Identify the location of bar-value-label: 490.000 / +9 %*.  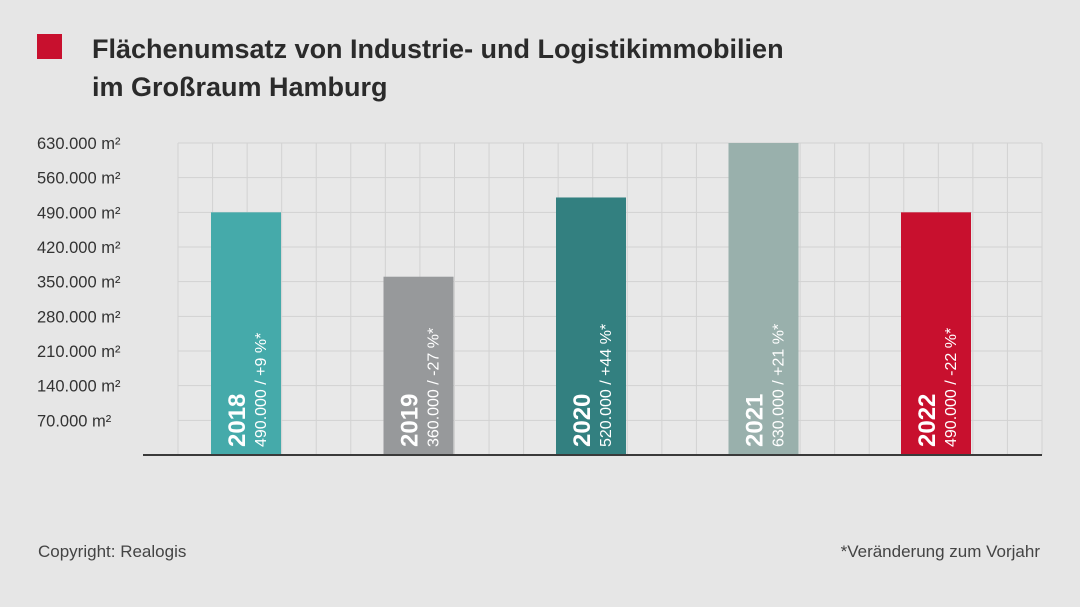
(261, 390).